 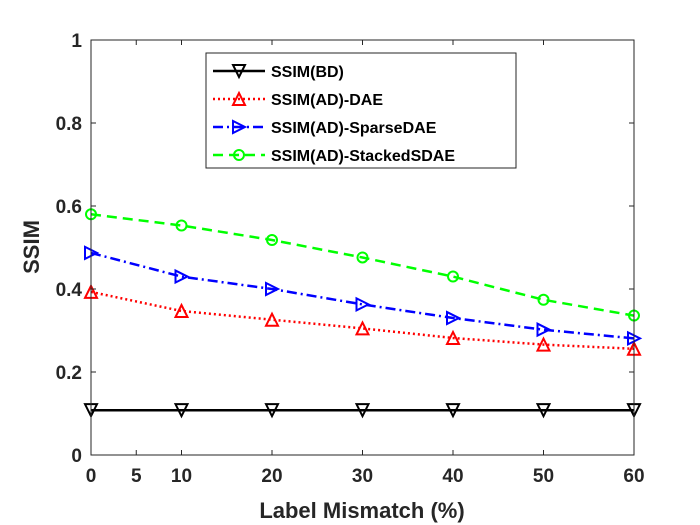 What do you see at coordinates (91, 476) in the screenshot?
I see `x-tick-label: 0` at bounding box center [91, 476].